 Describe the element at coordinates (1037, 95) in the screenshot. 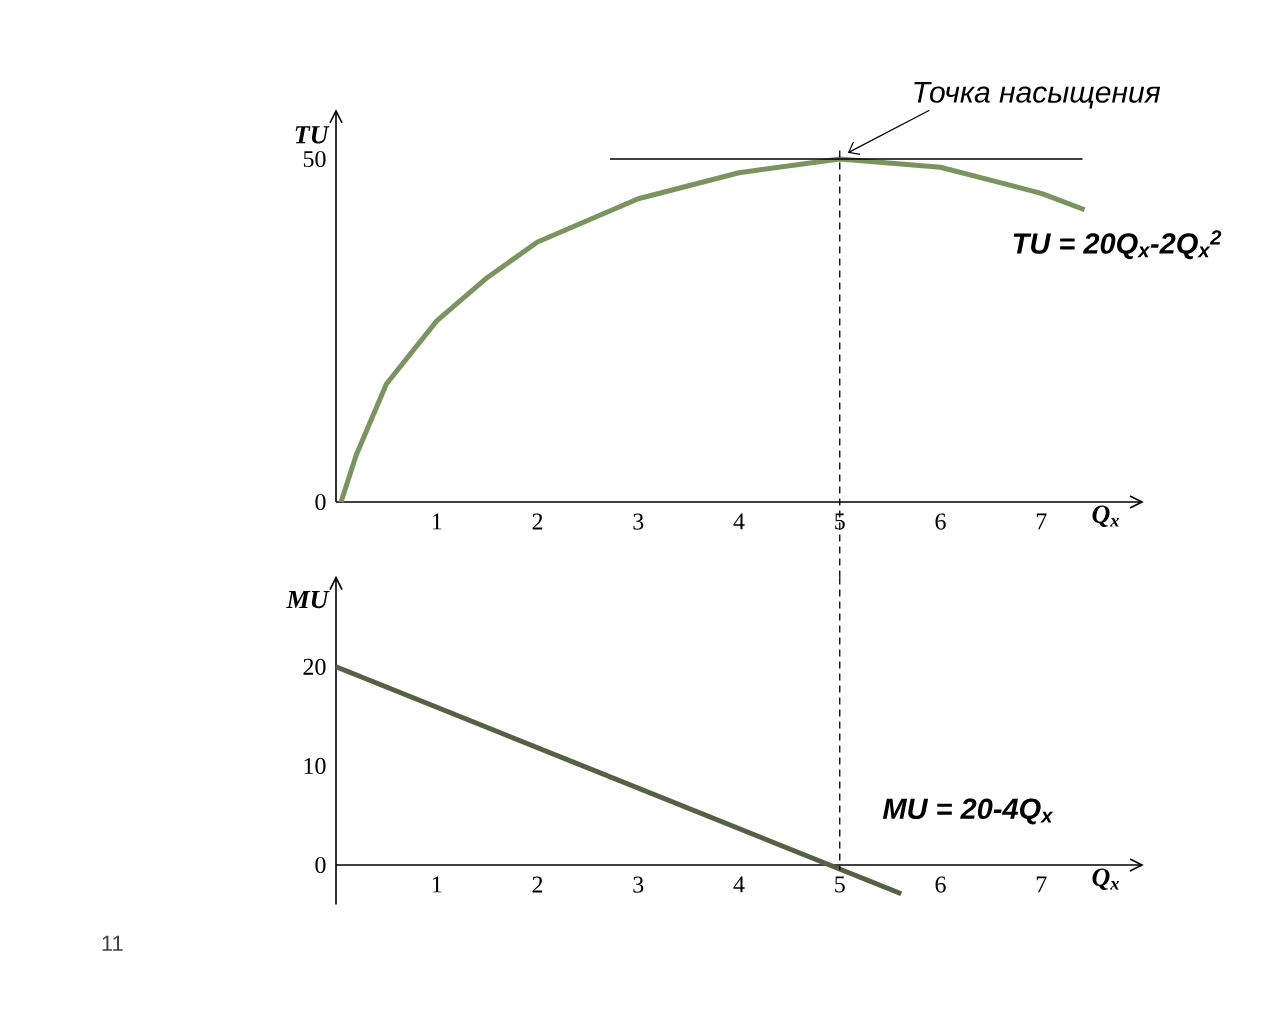

I see `text: Точка насыщения` at that location.